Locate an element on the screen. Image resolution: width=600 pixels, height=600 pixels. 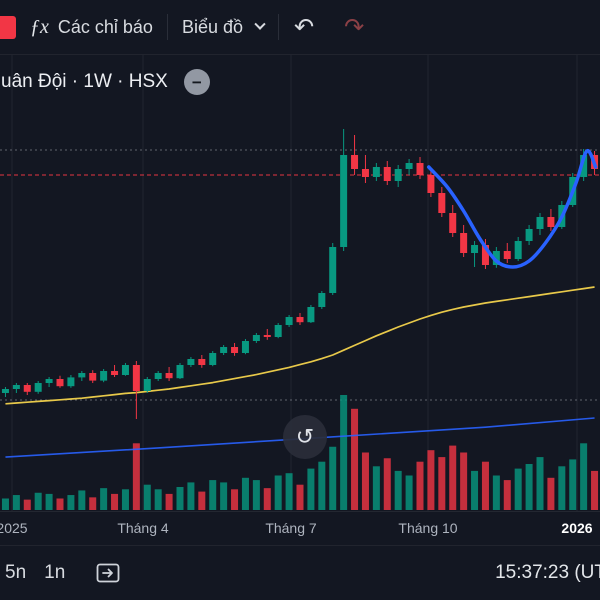
goto-date-icon is located at coordinates (108, 573).